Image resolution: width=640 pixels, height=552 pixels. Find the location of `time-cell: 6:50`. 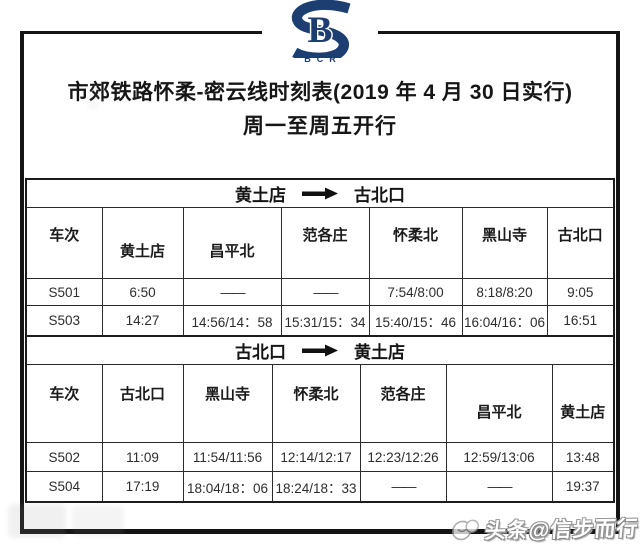

time-cell: 6:50 is located at coordinates (142, 292).